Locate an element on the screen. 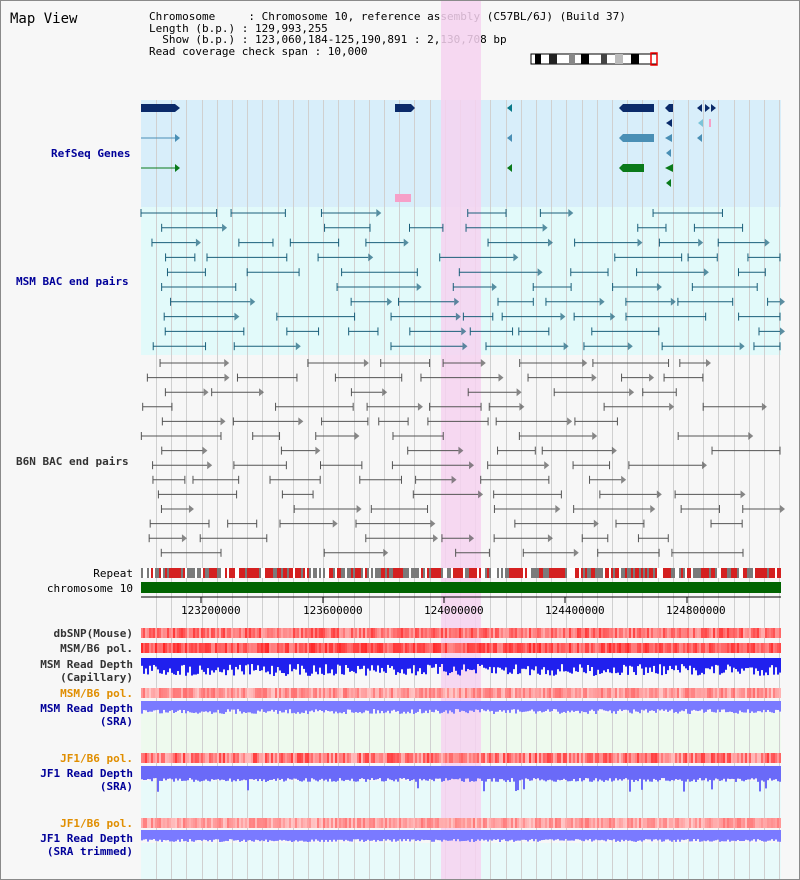 The width and height of the screenshot is (800, 880). b6n-bac-label: B6N BAC end pairs is located at coordinates (72, 461).